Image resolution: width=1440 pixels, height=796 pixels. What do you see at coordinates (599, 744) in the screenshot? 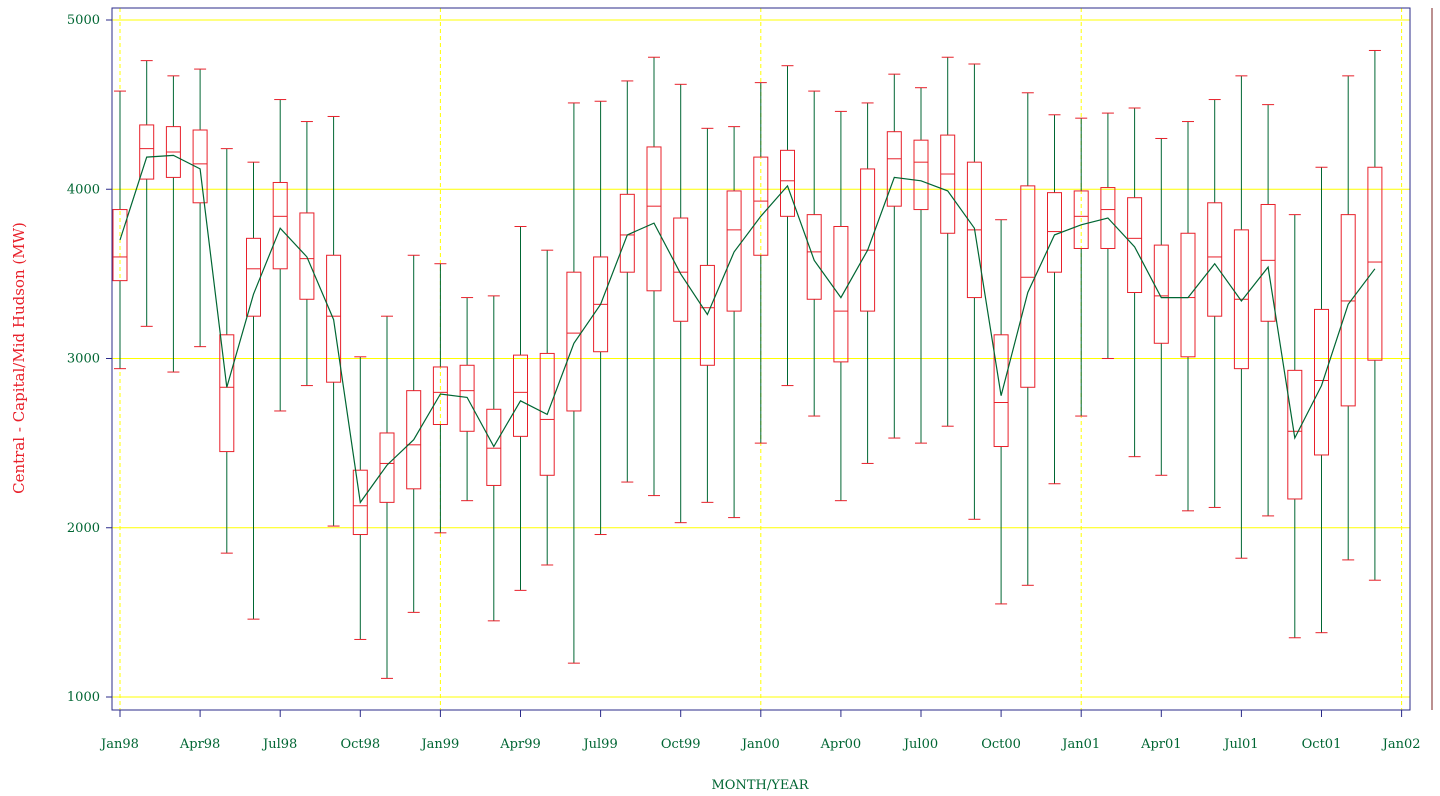
I see `x-tick-label: Jul99` at bounding box center [599, 744].